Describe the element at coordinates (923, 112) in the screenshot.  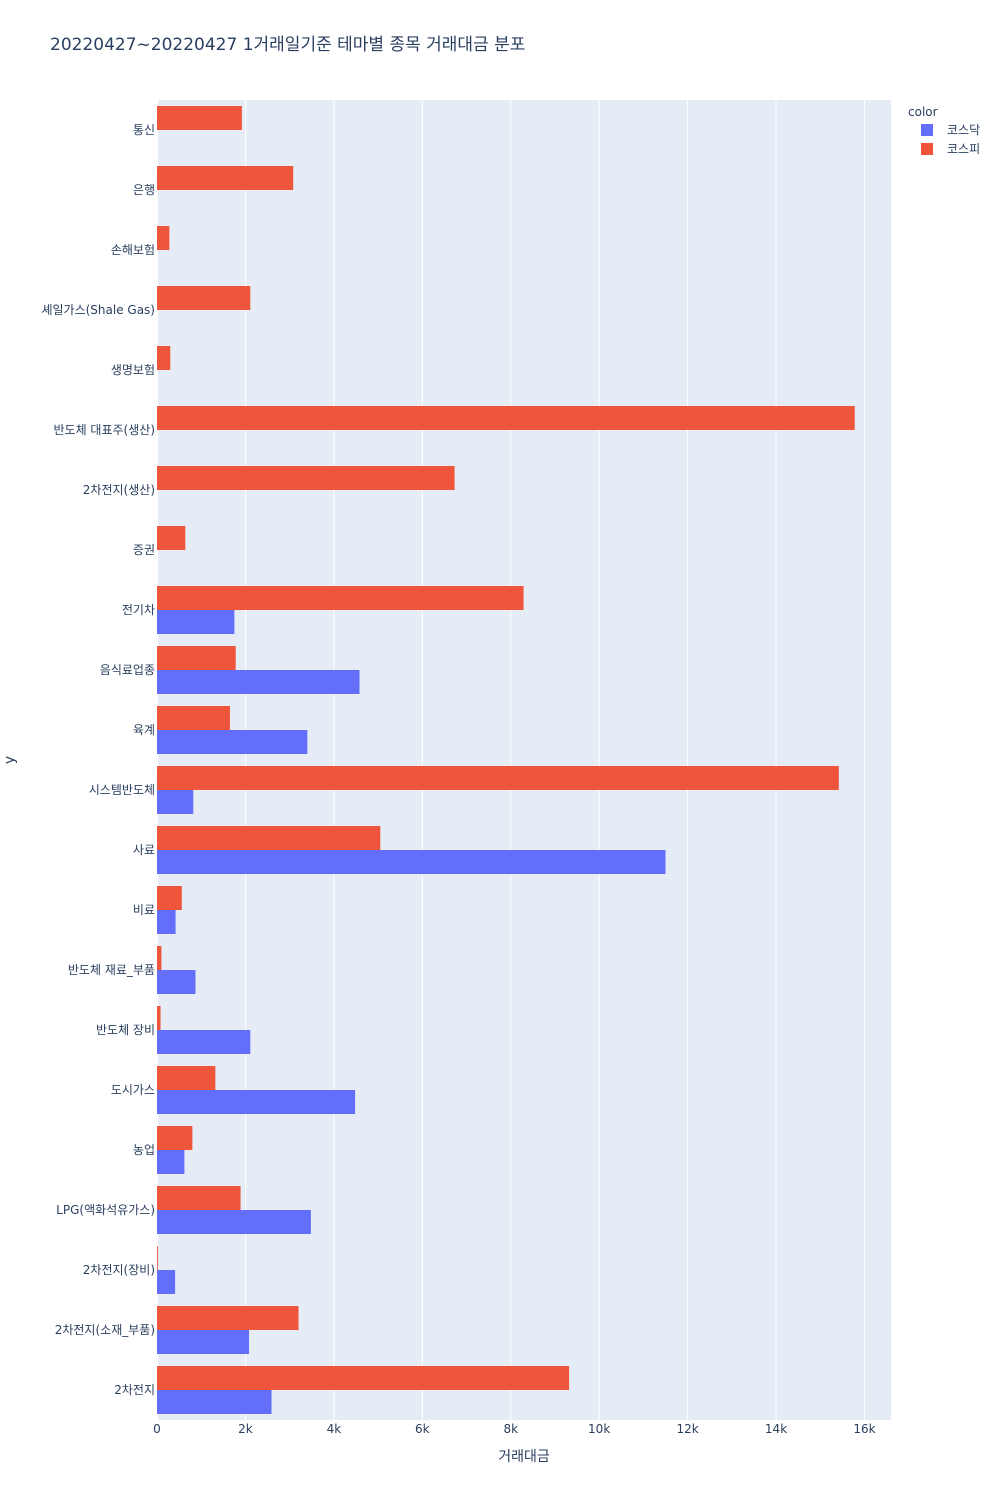
I see `legend-title: color` at that location.